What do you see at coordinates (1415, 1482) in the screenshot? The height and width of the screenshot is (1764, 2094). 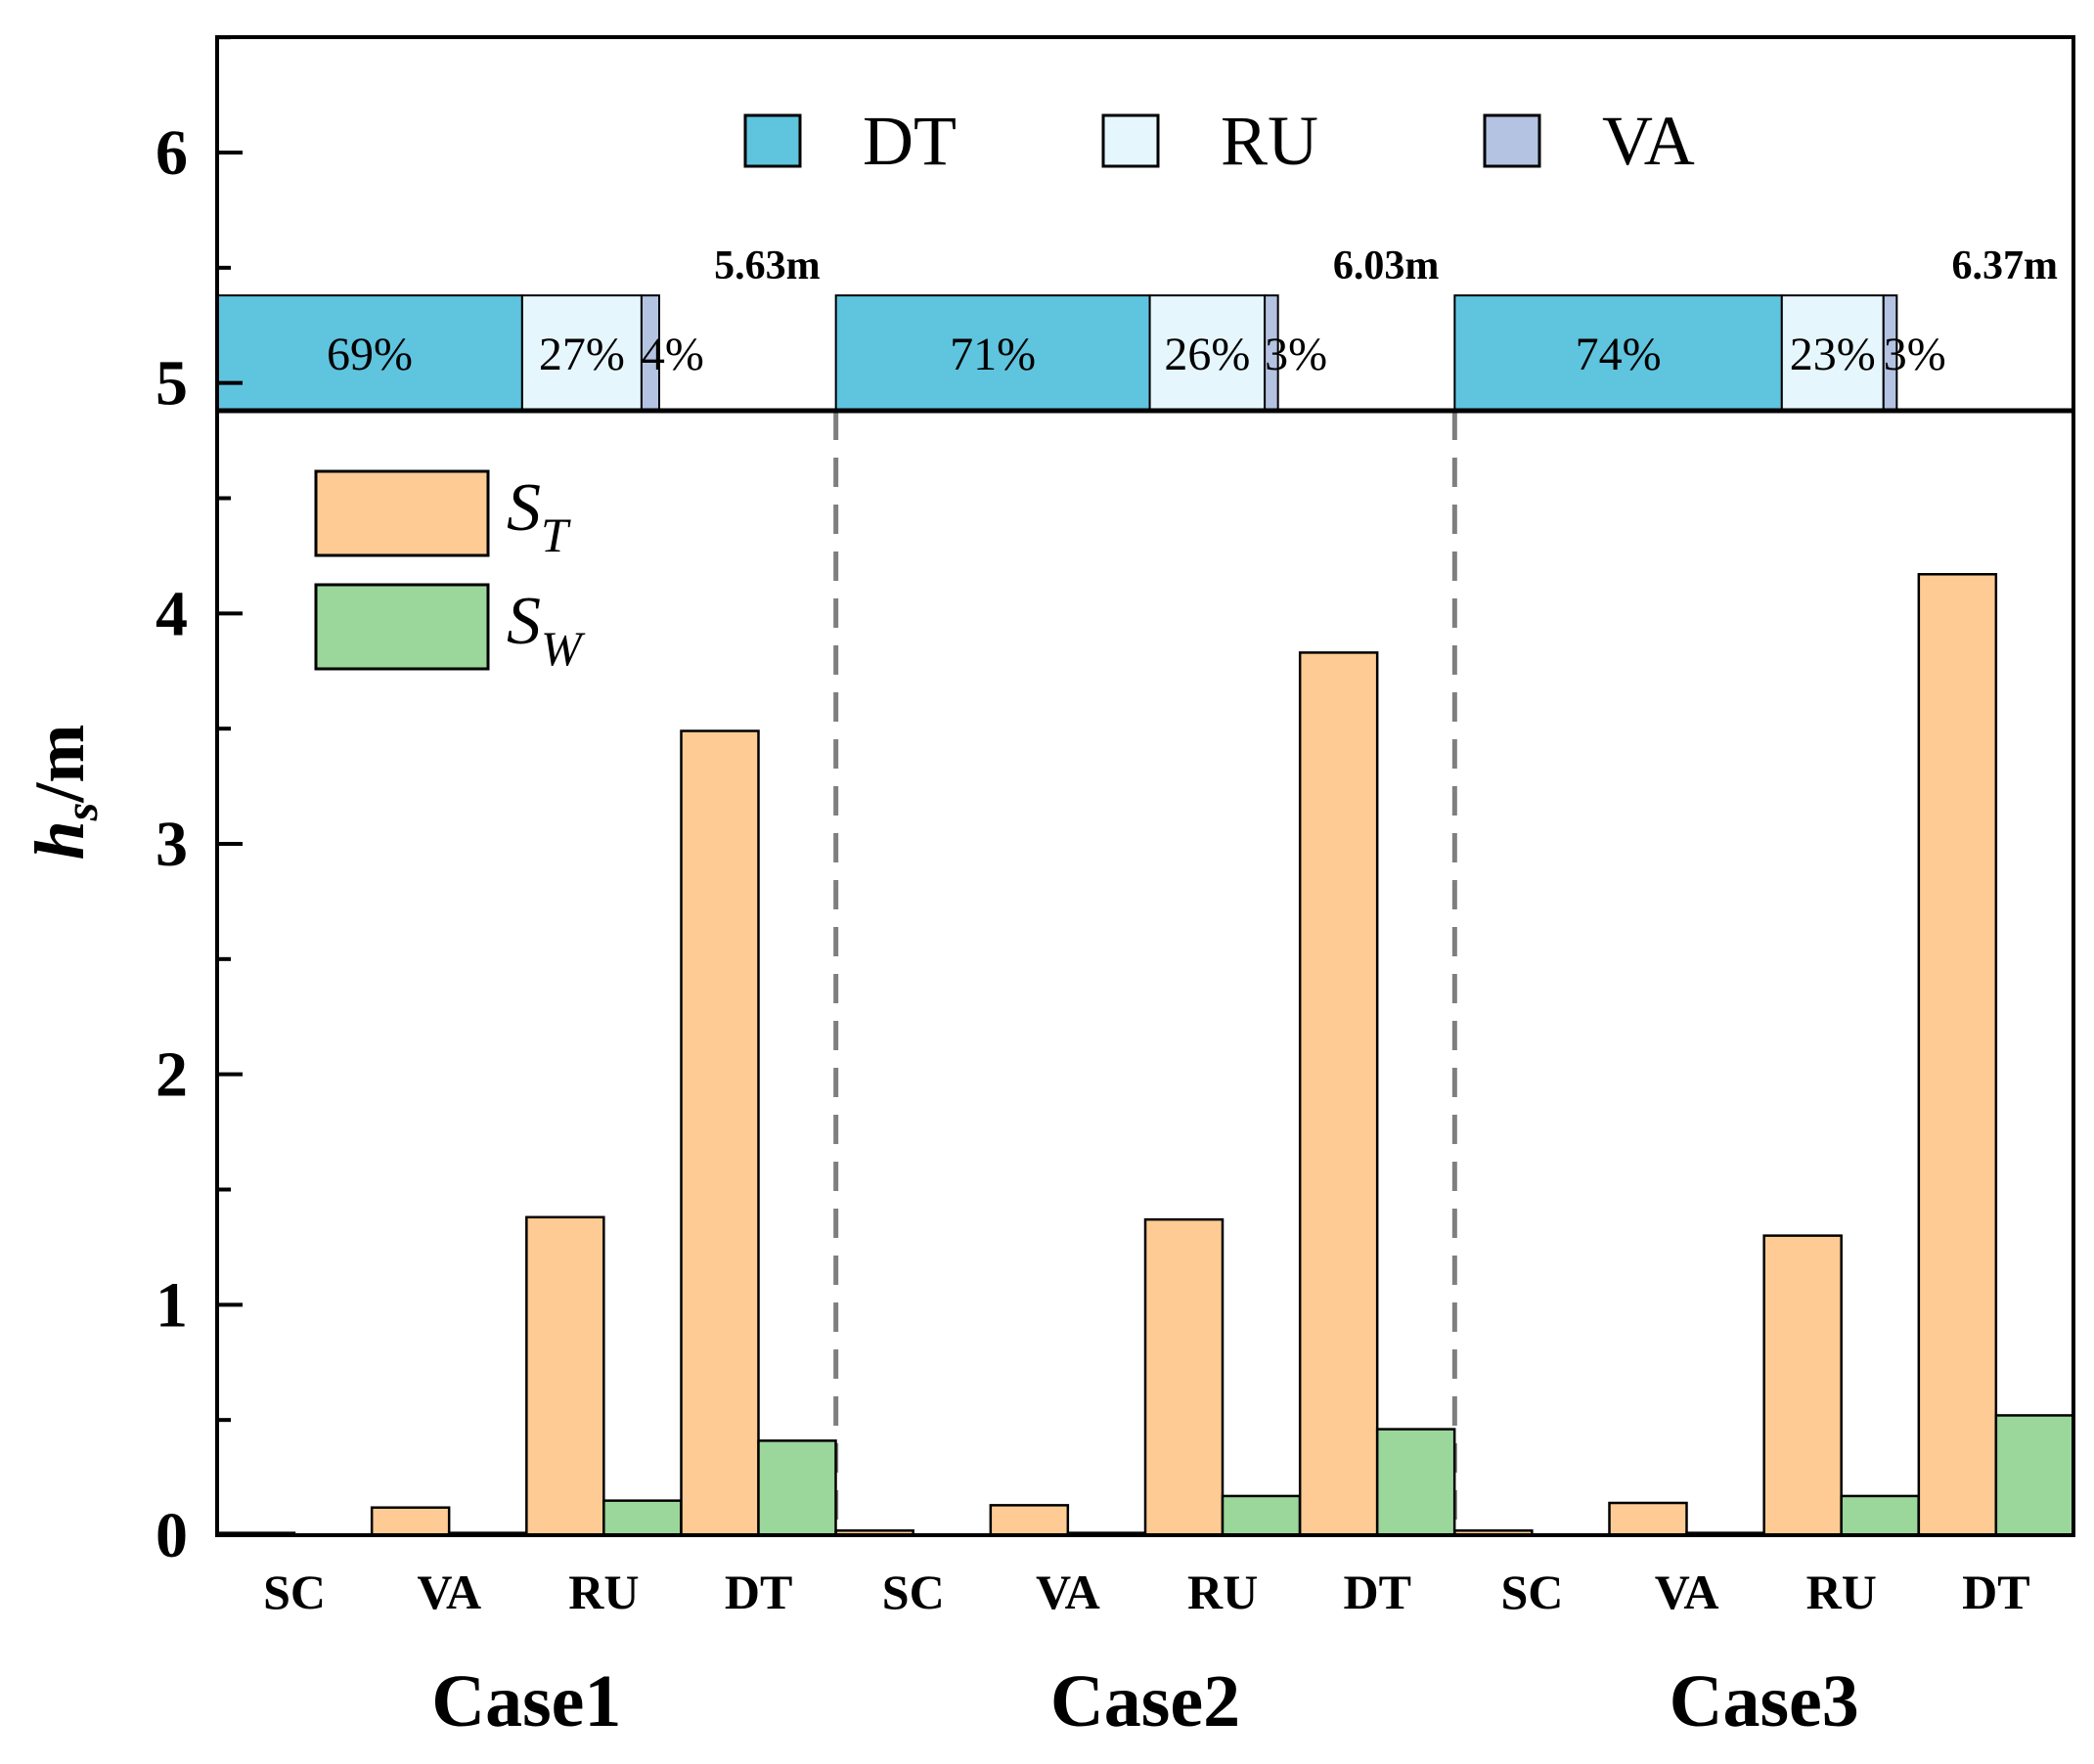 I see `bar-sw-case2-dt` at bounding box center [1415, 1482].